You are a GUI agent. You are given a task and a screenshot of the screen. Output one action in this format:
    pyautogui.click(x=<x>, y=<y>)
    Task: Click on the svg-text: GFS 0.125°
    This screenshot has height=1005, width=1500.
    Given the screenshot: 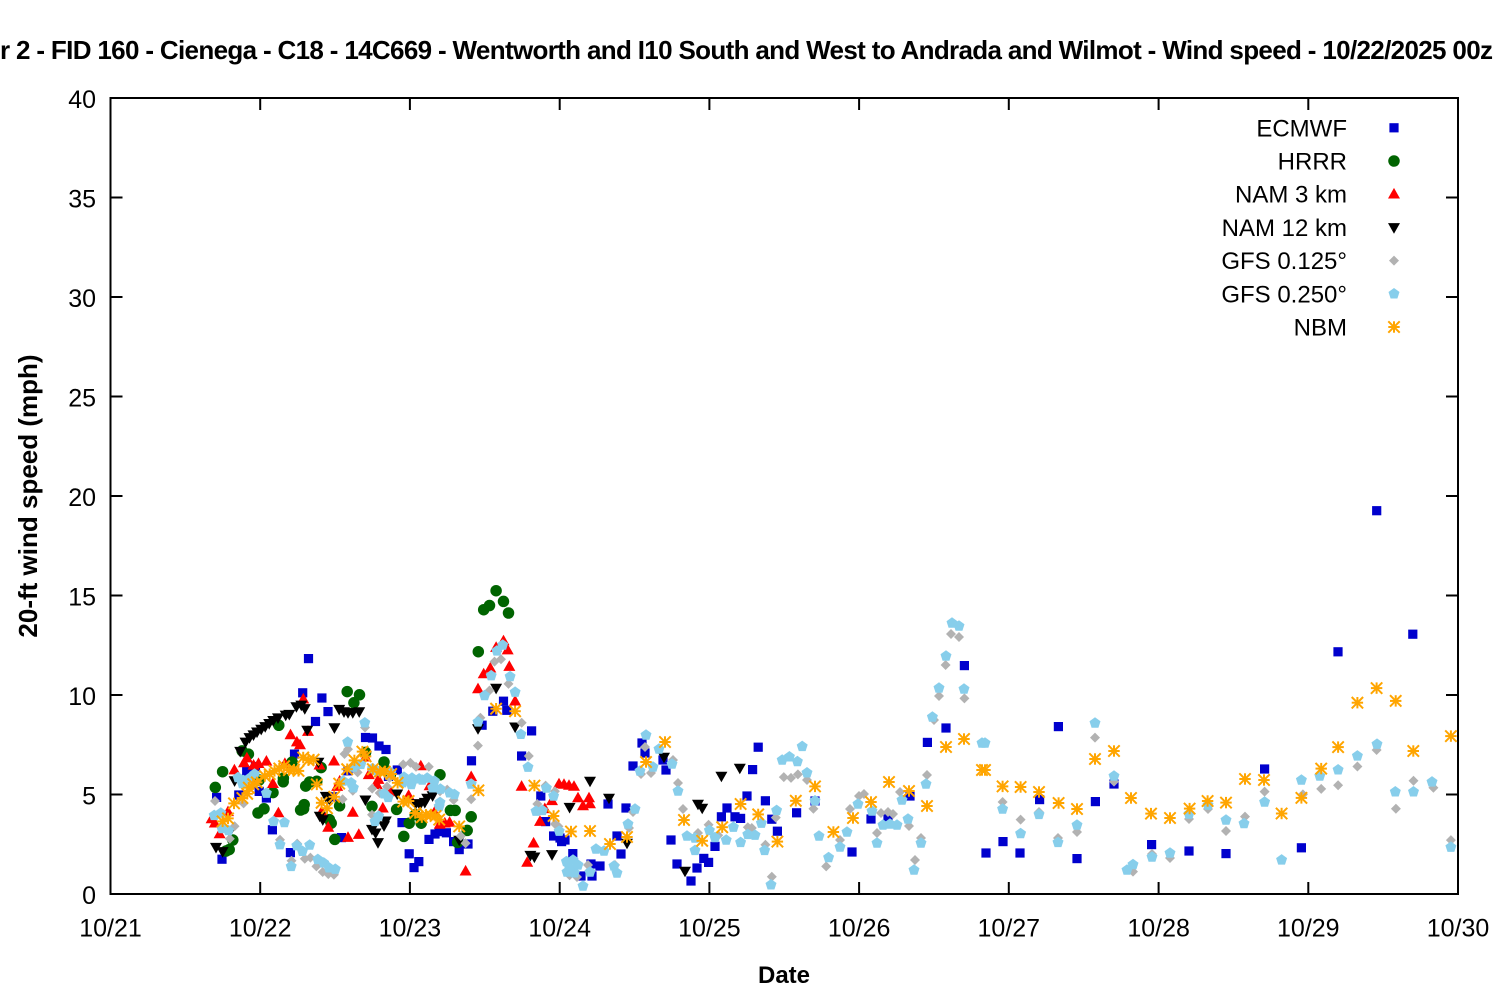 What is the action you would take?
    pyautogui.click(x=1284, y=261)
    